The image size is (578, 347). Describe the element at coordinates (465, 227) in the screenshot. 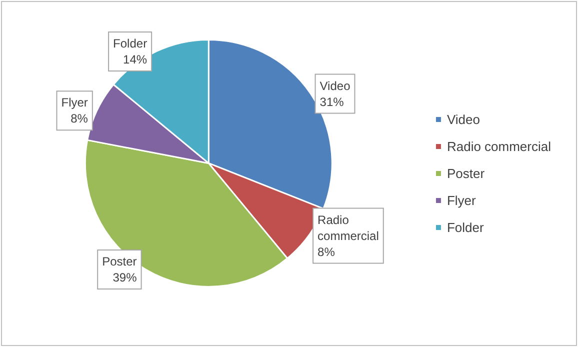

I see `legend-label: Folder` at that location.